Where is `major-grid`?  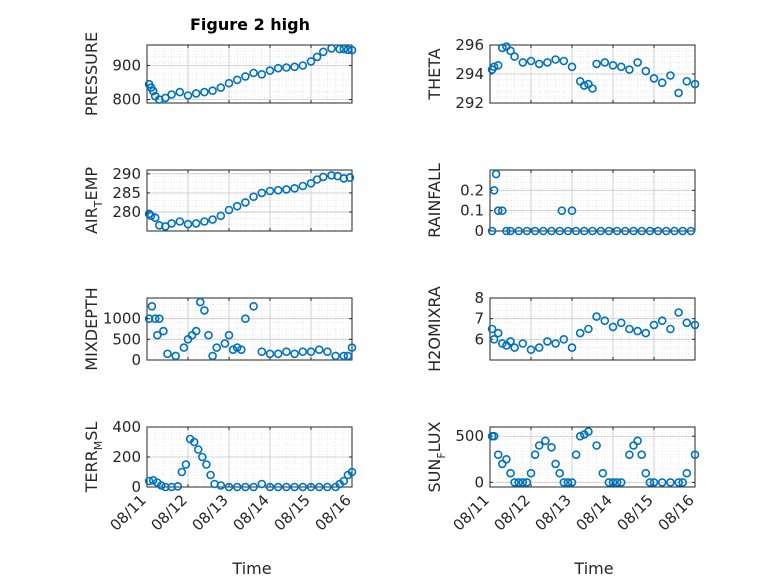 major-grid is located at coordinates (249, 200).